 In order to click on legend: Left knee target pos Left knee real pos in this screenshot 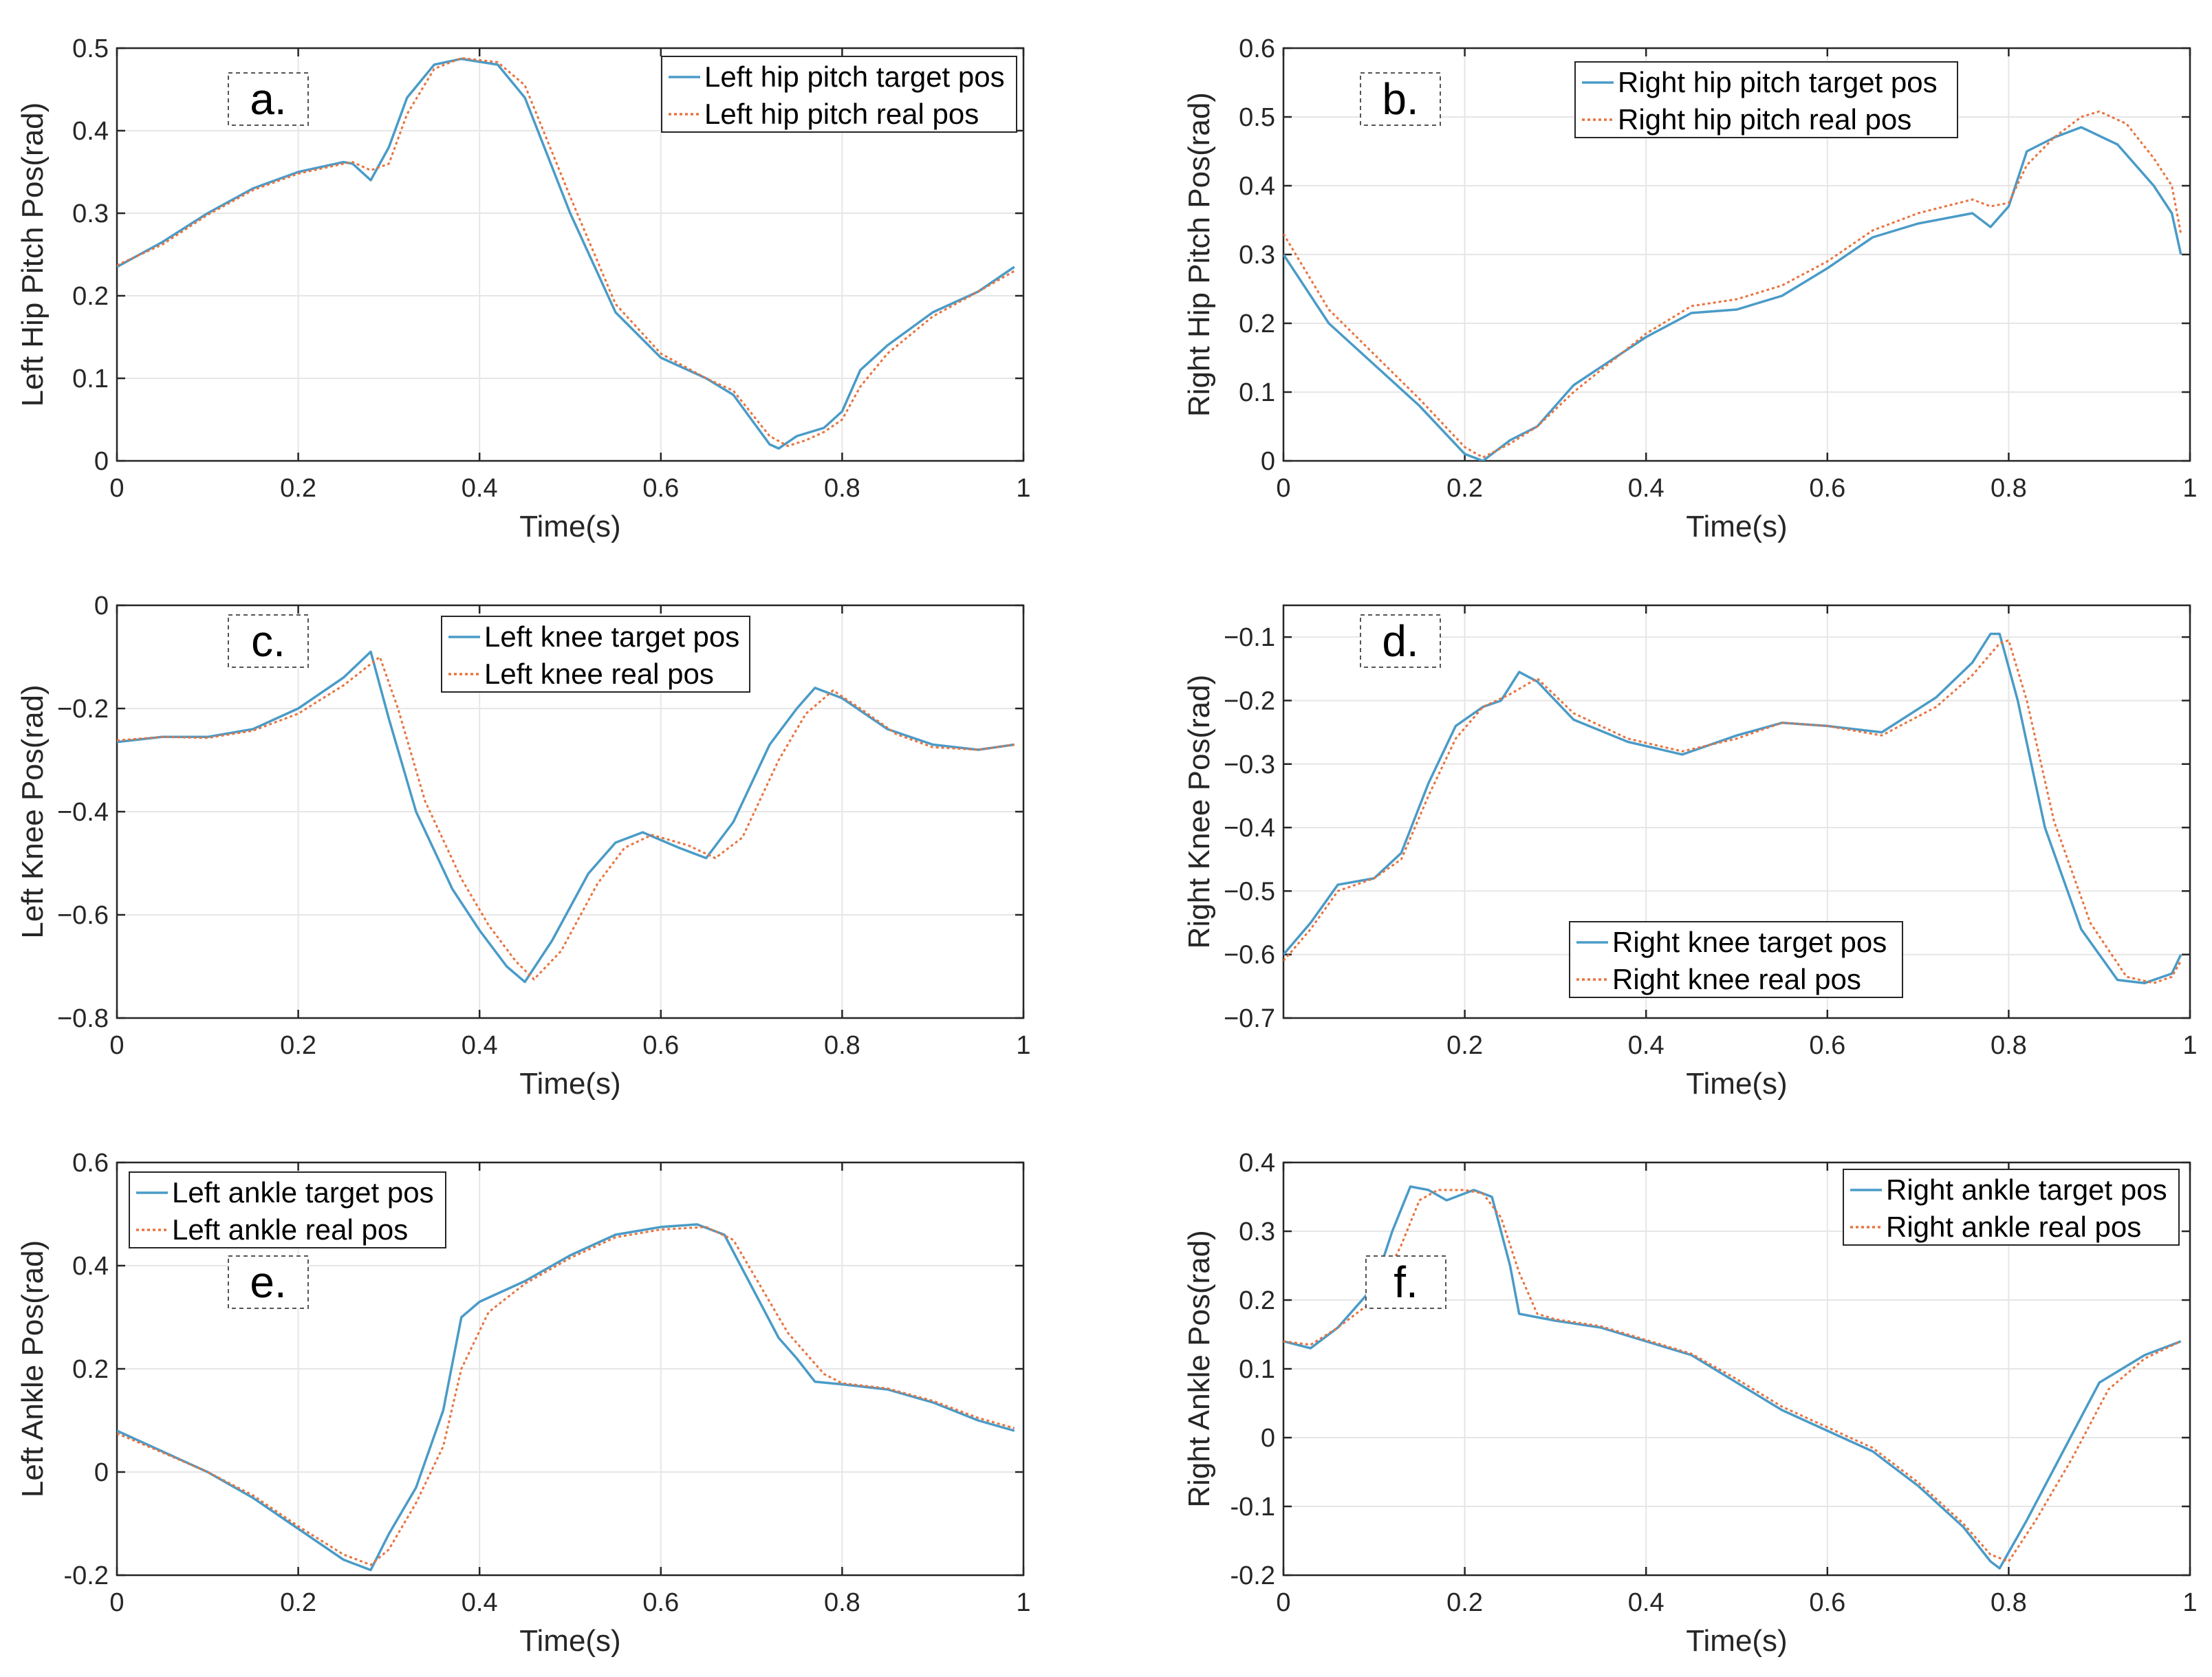, I will do `click(595, 654)`.